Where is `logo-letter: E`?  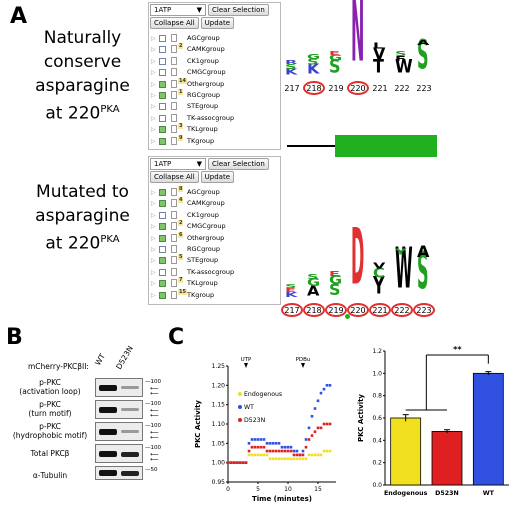 logo-letter: E is located at coordinates (290, 290).